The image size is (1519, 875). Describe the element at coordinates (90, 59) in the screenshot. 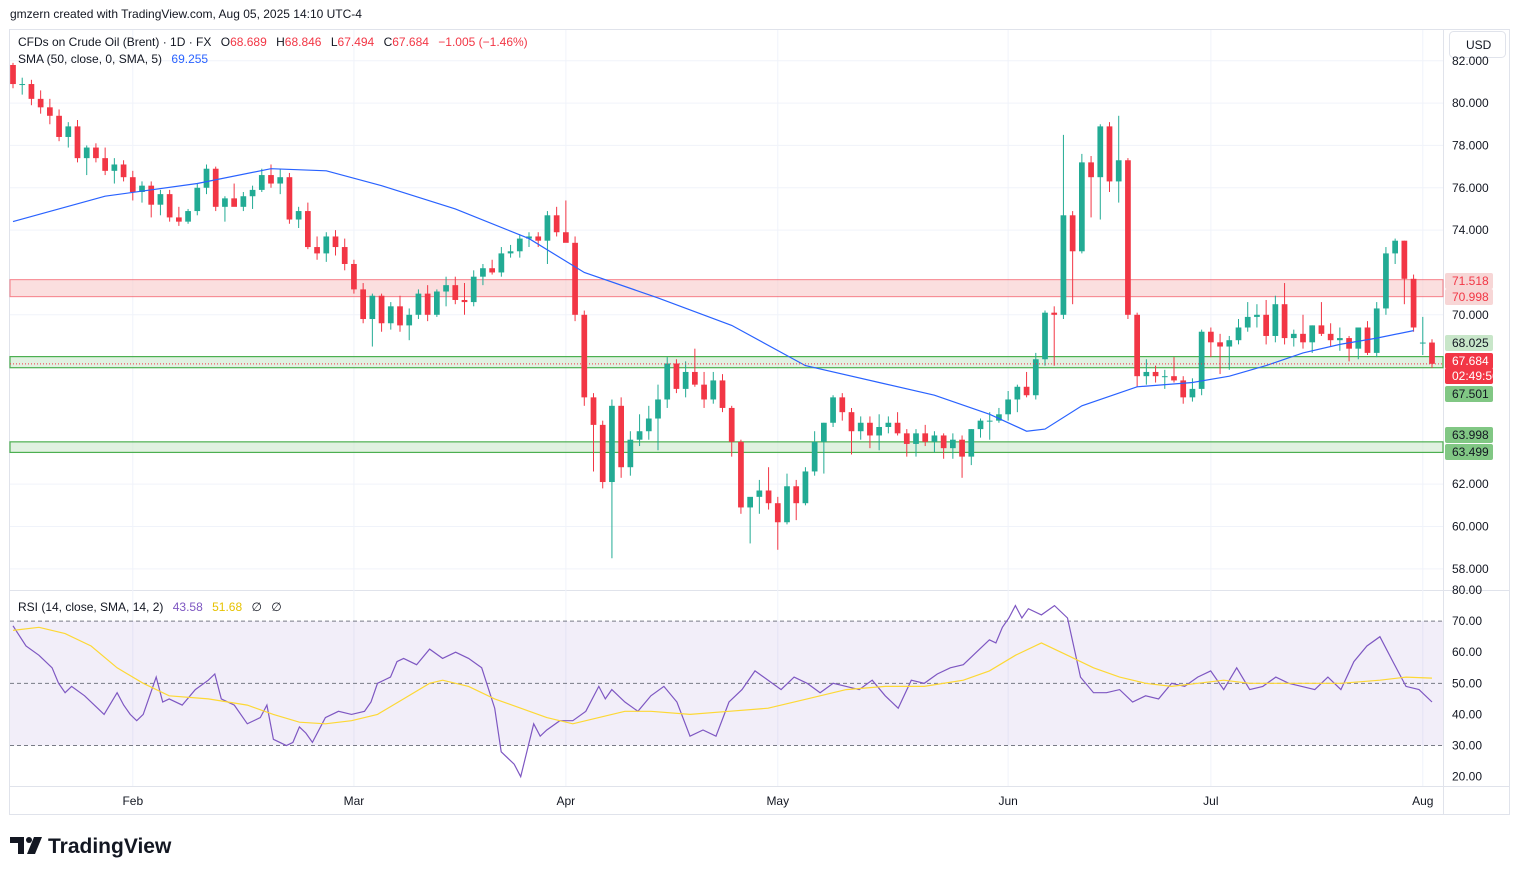

I see `sma-legend-label: SMA (50, close, 0, SMA, 5)` at that location.